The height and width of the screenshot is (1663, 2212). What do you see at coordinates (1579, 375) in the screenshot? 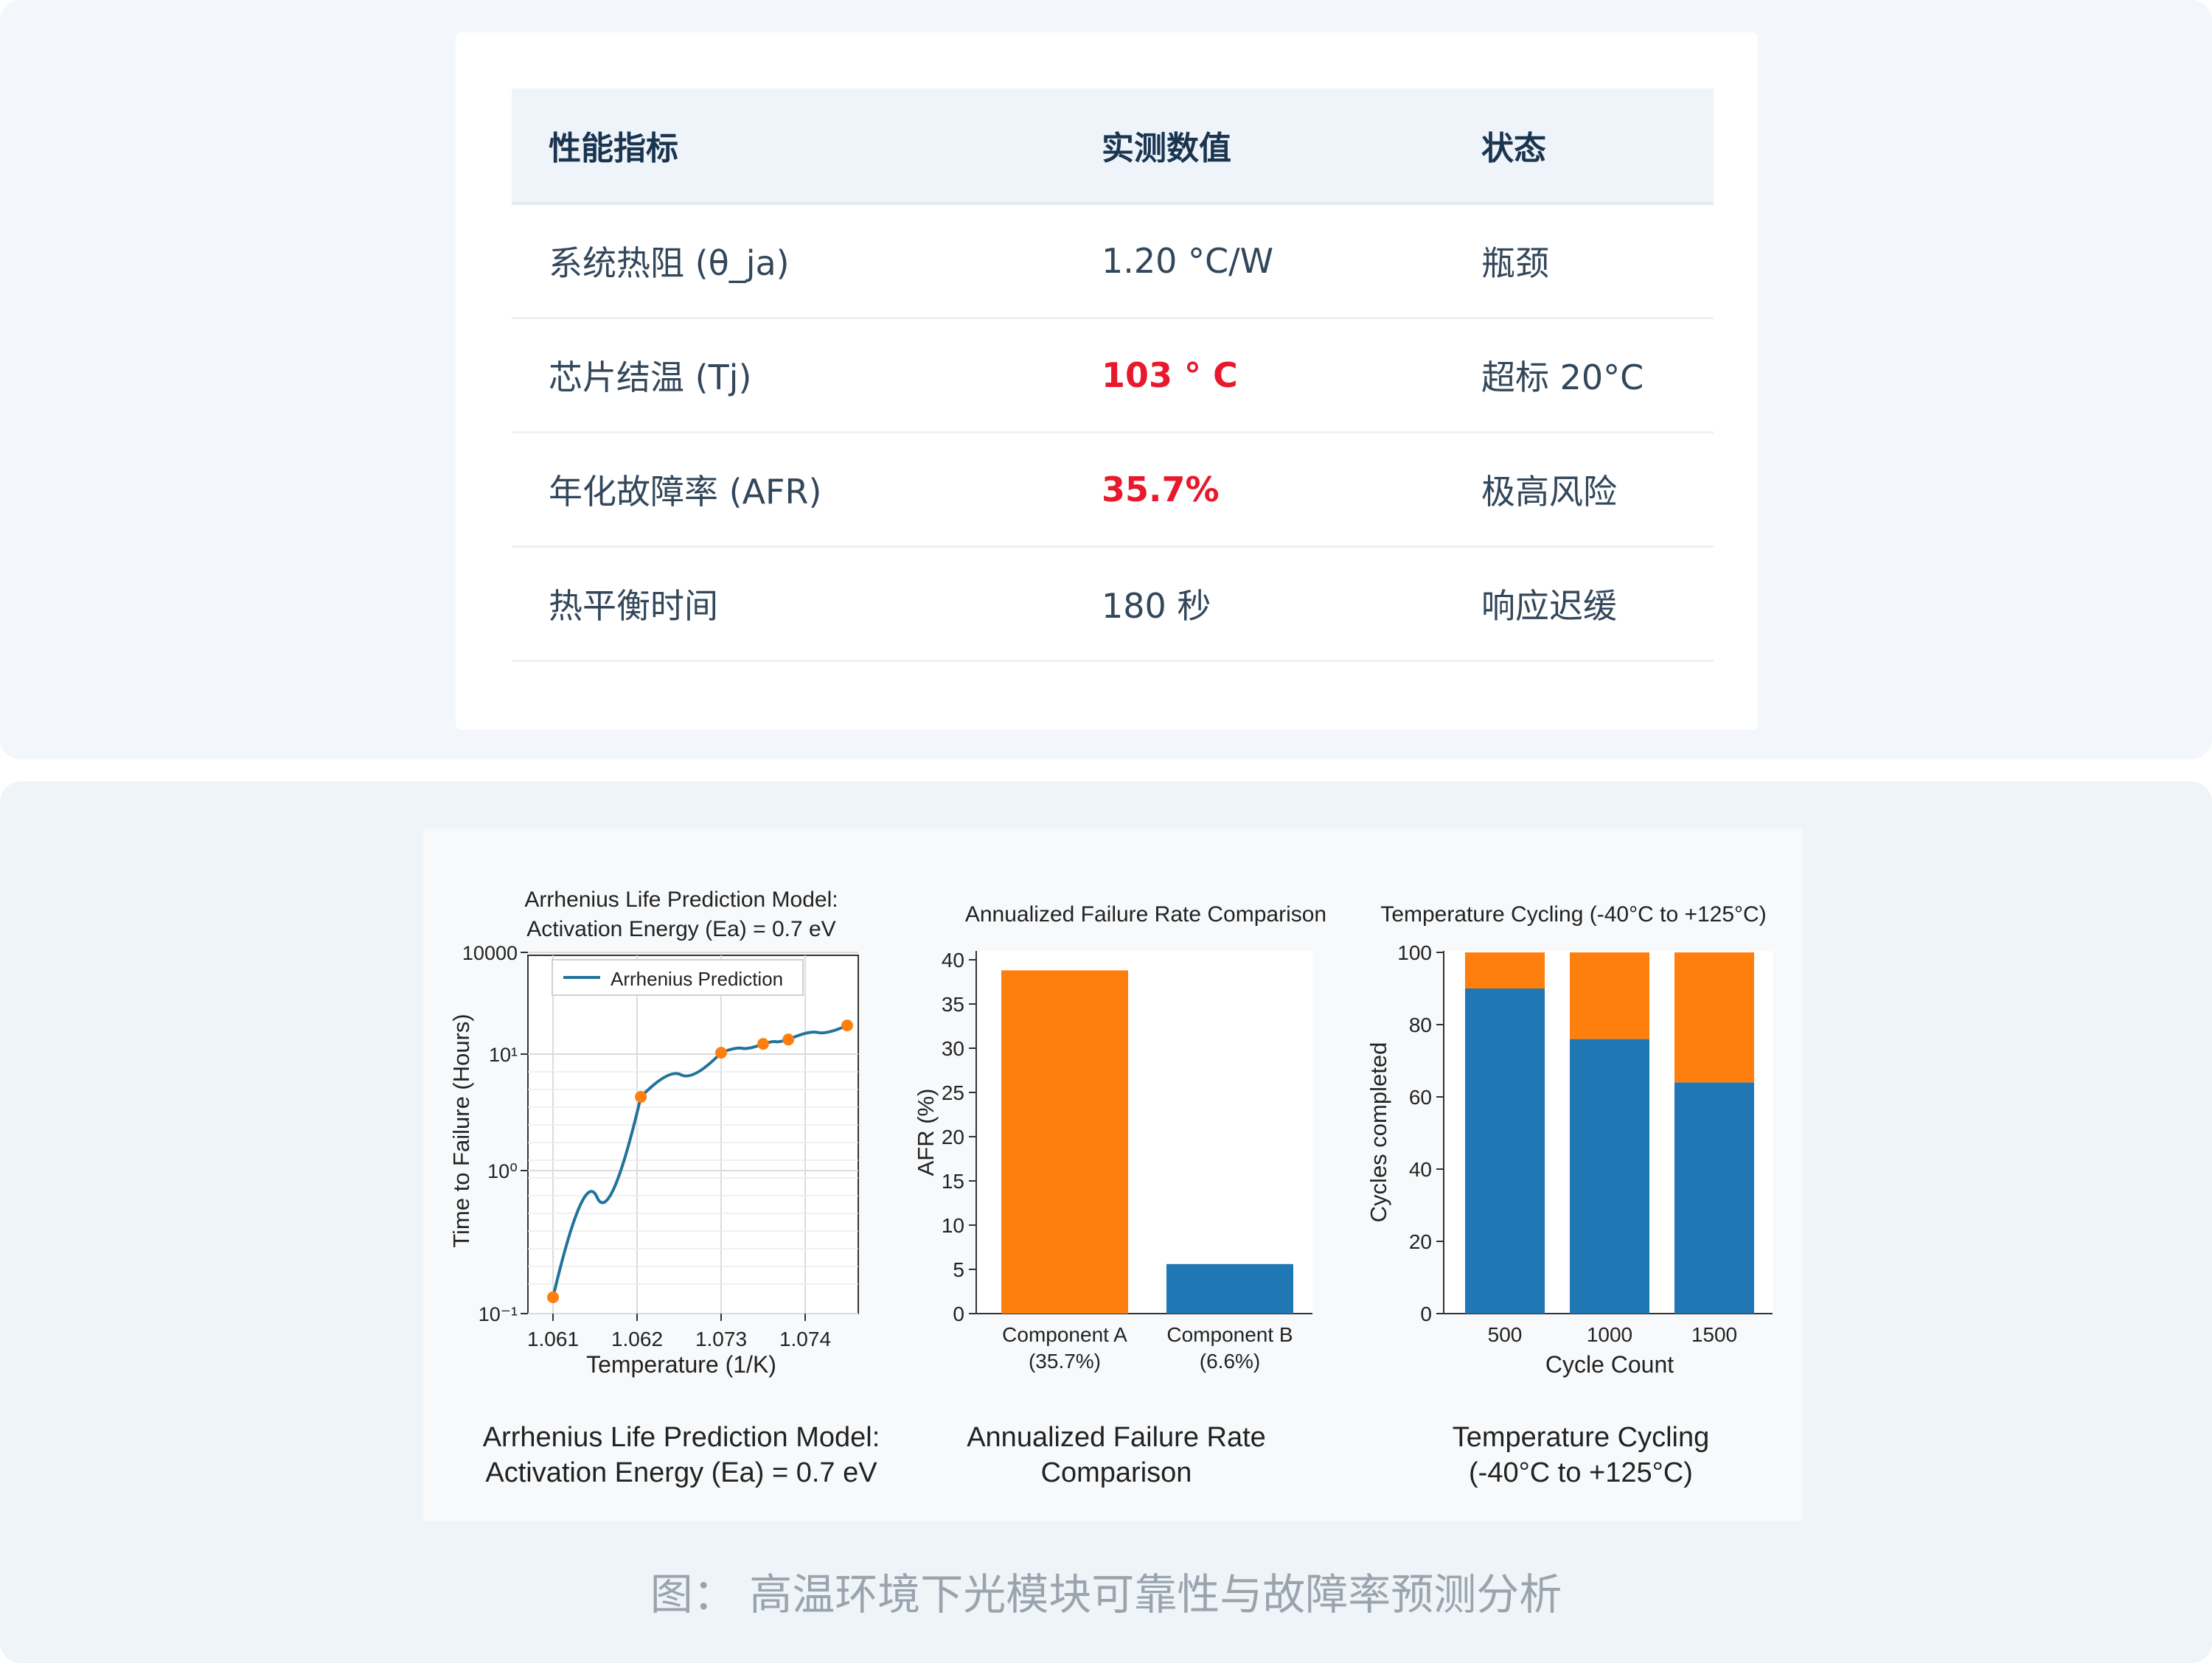
I see `status-cell: 超标 20°C` at bounding box center [1579, 375].